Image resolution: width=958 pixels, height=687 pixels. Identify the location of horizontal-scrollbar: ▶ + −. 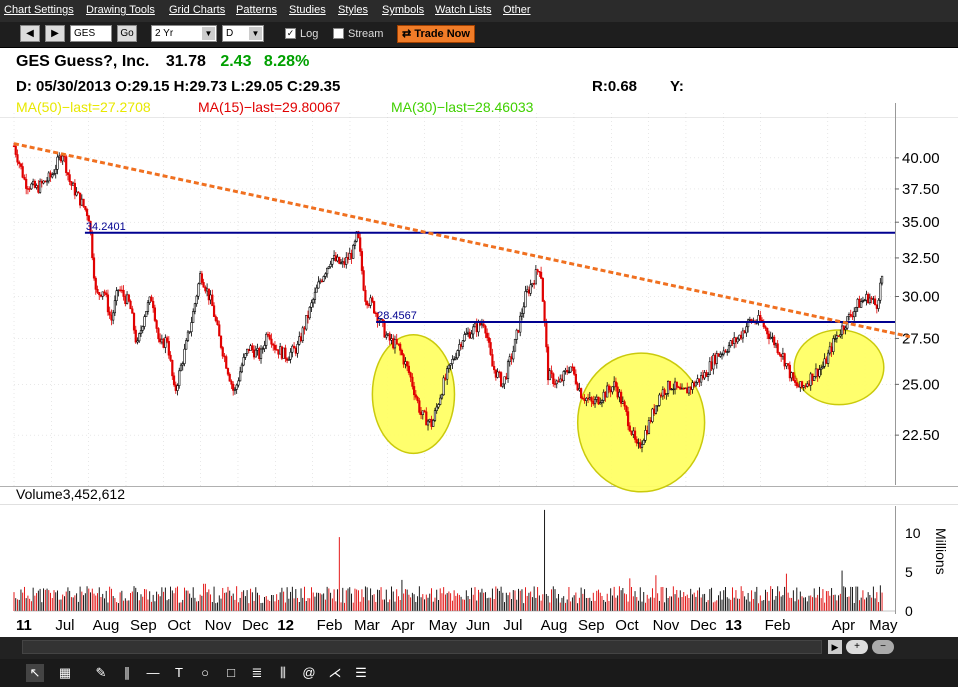
(479, 648).